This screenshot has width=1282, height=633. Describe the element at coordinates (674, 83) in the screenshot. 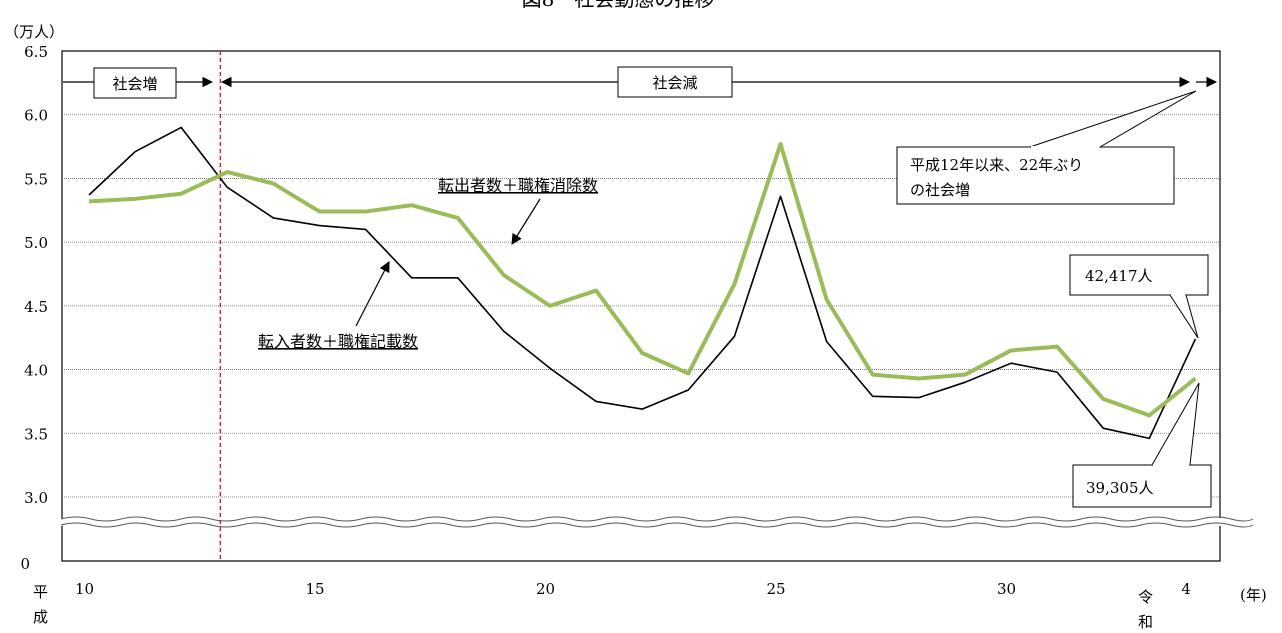

I see `social-decrease-label: 社会減` at that location.